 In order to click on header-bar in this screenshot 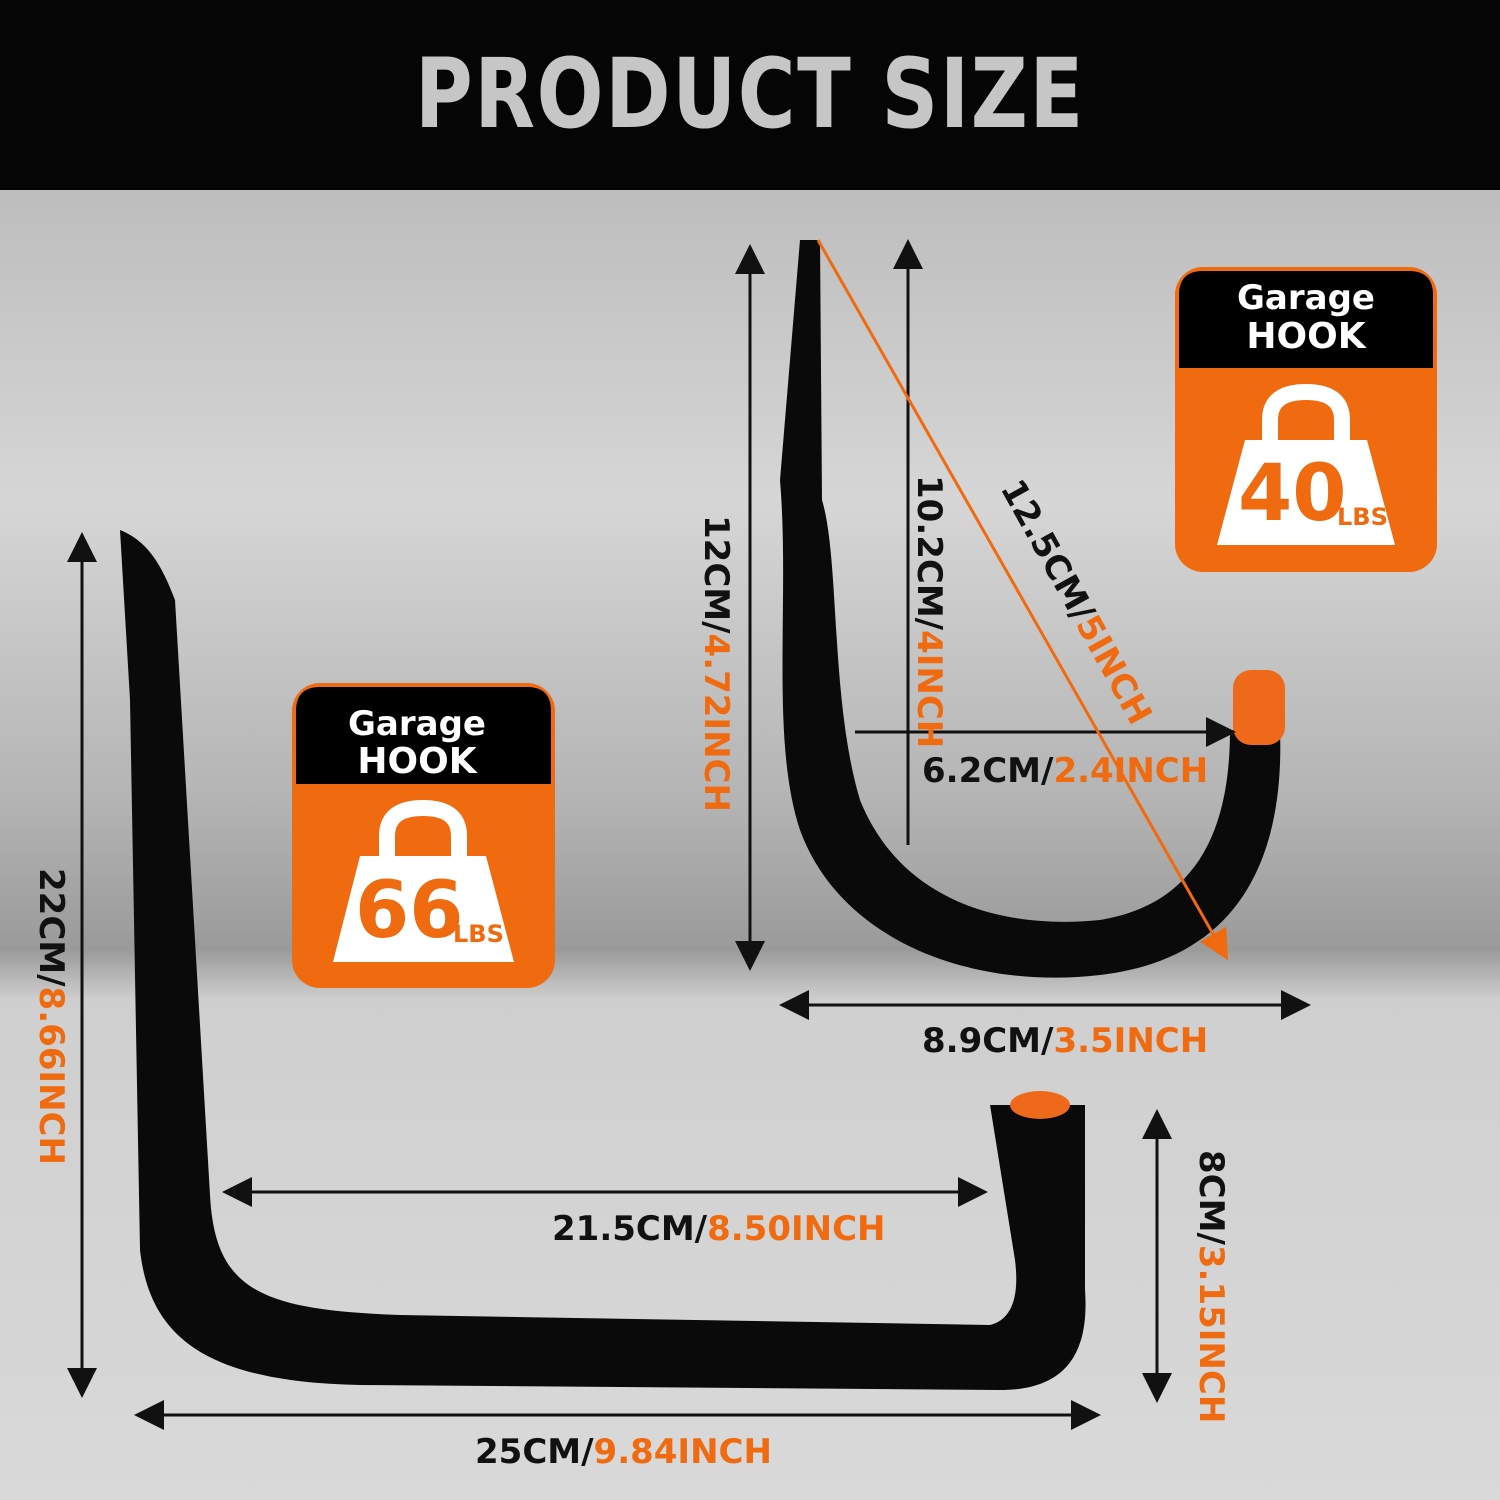, I will do `click(750, 95)`.